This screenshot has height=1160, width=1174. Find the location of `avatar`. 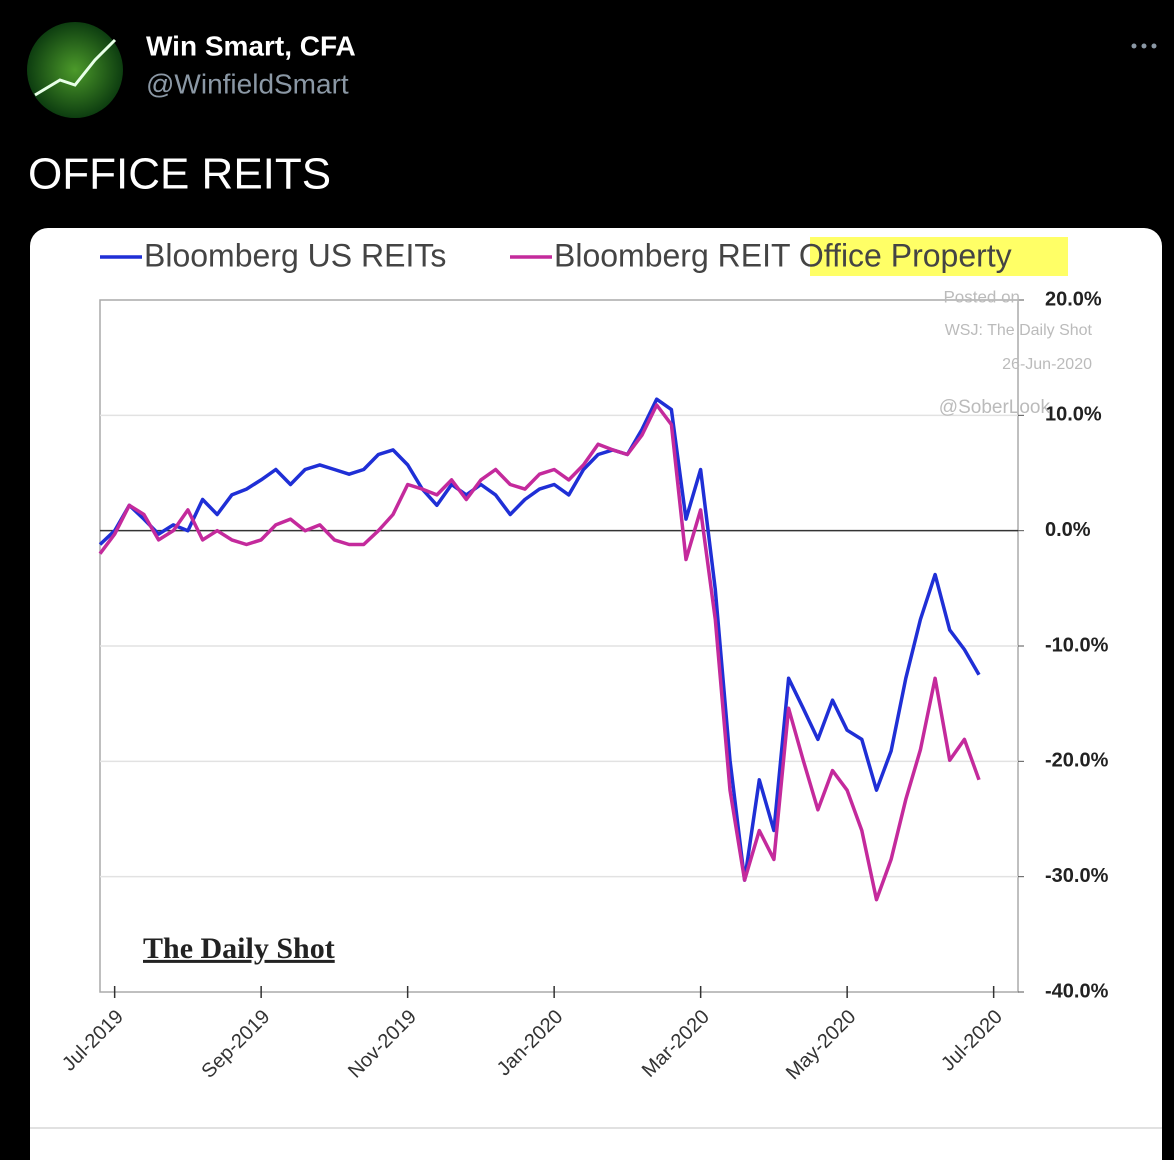

avatar is located at coordinates (75, 70).